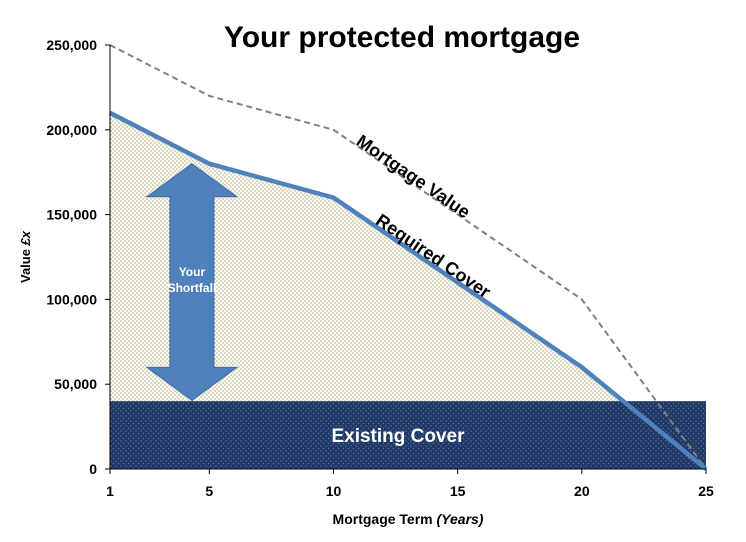  I want to click on x-tick-label: 20, so click(582, 491).